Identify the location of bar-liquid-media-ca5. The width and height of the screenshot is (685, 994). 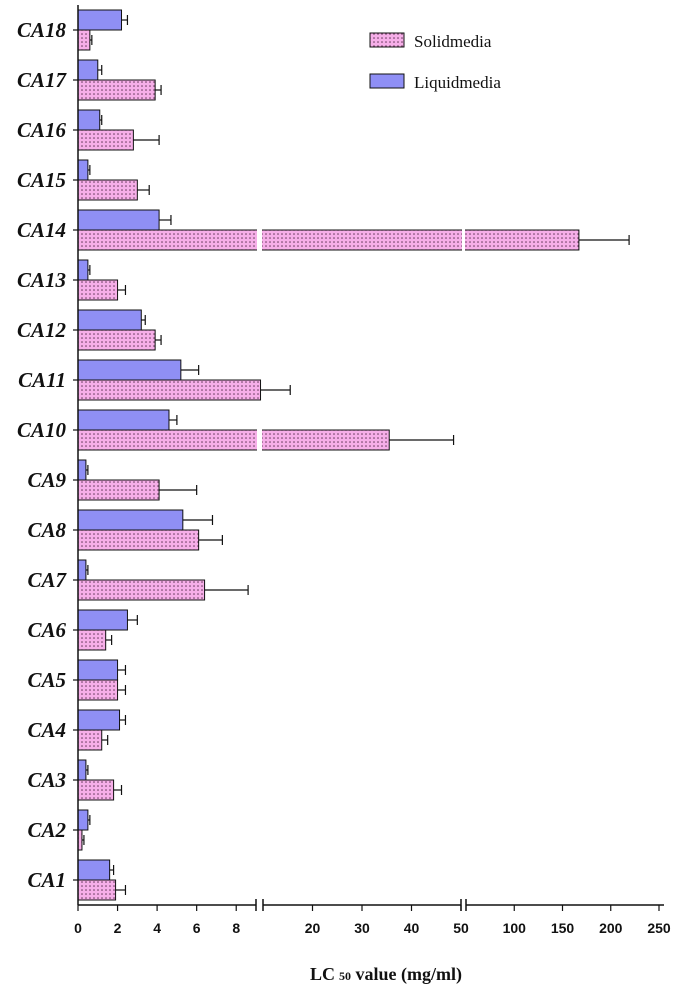
(98, 670).